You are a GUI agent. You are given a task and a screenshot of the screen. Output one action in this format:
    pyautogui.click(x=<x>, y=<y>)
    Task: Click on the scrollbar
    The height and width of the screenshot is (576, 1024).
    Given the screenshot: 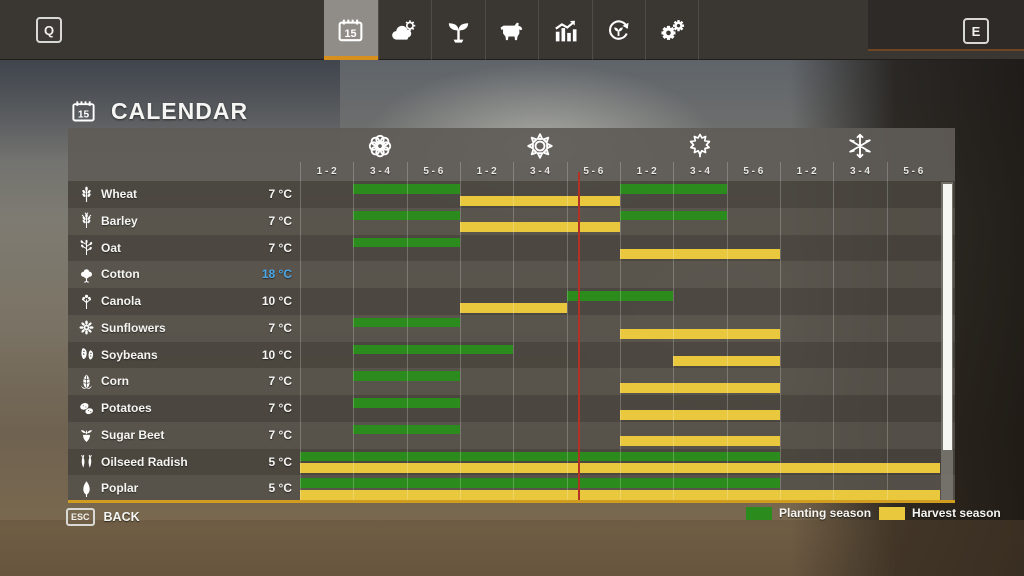 What is the action you would take?
    pyautogui.click(x=947, y=341)
    